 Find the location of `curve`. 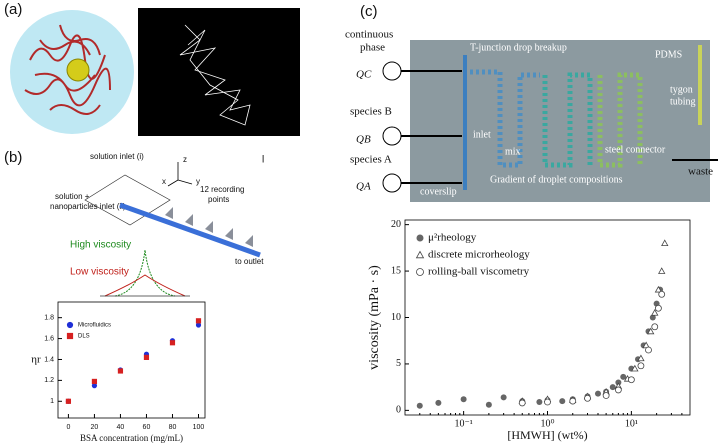

curve is located at coordinates (145, 285).